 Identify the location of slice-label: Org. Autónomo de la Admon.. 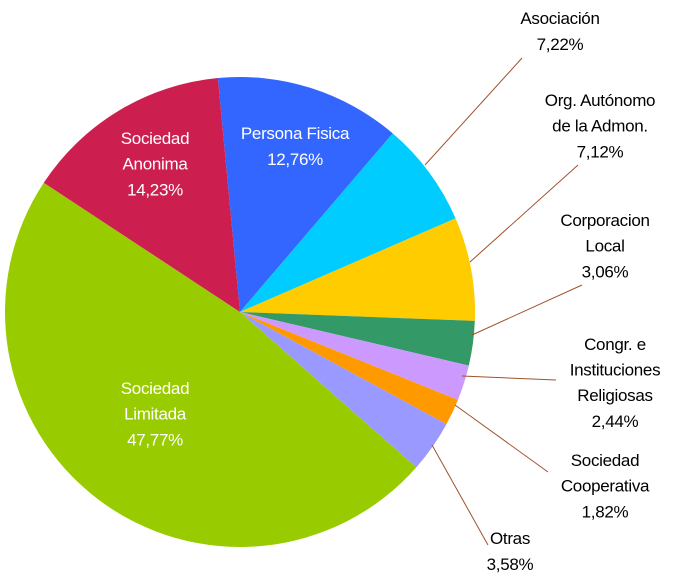
(600, 113).